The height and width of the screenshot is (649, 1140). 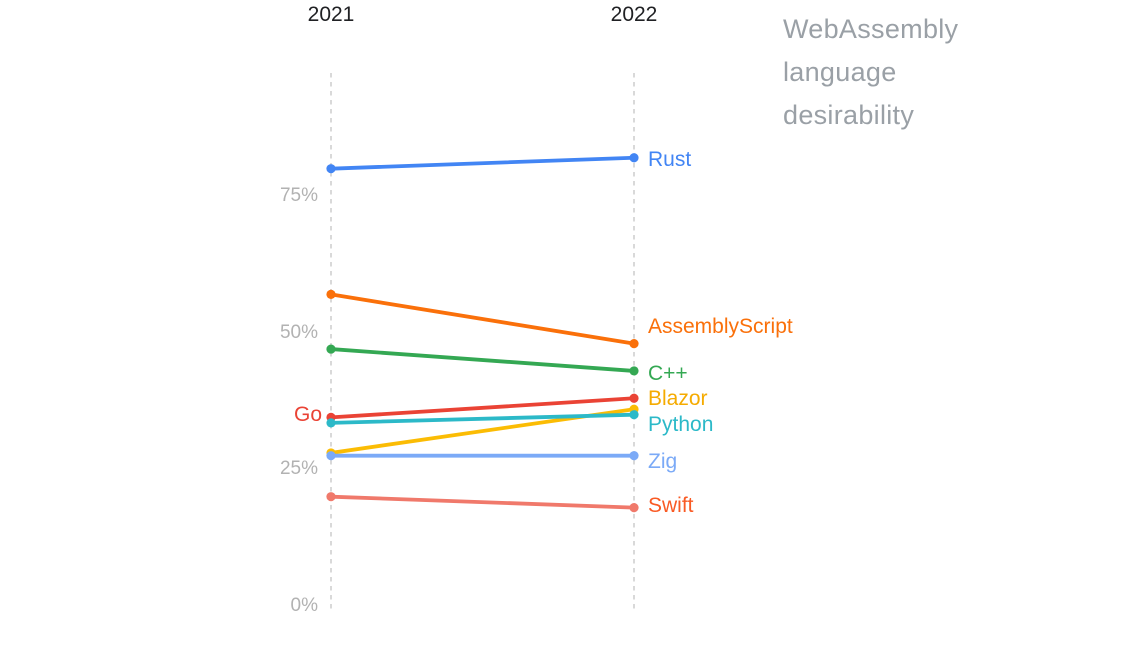 What do you see at coordinates (331, 423) in the screenshot?
I see `point-python-2021` at bounding box center [331, 423].